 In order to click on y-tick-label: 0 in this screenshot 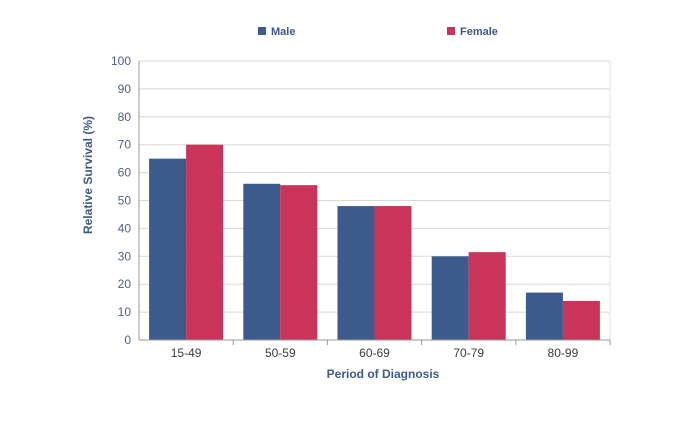, I will do `click(127, 340)`.